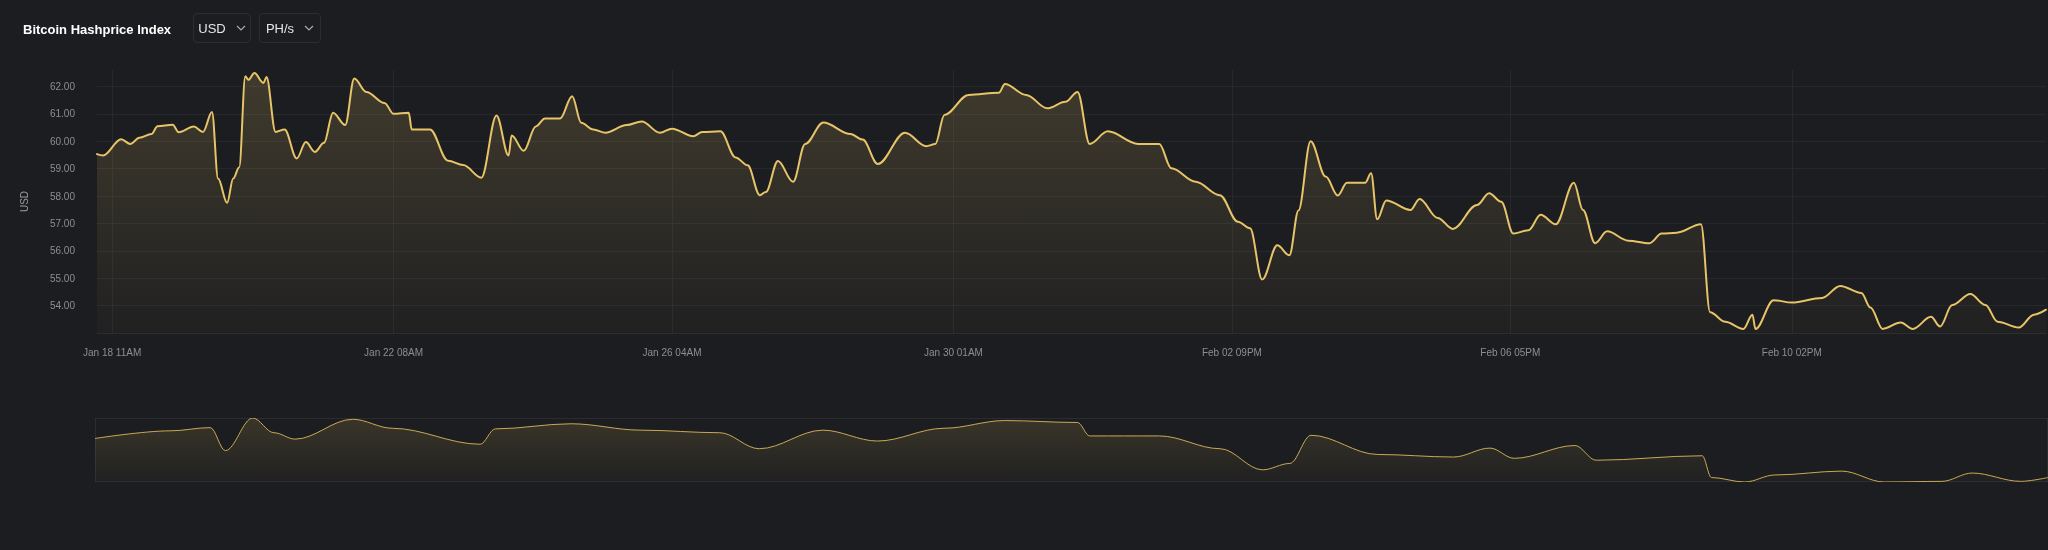 This screenshot has height=550, width=2048. What do you see at coordinates (1510, 352) in the screenshot?
I see `x-tick-label: Feb 06 05PM` at bounding box center [1510, 352].